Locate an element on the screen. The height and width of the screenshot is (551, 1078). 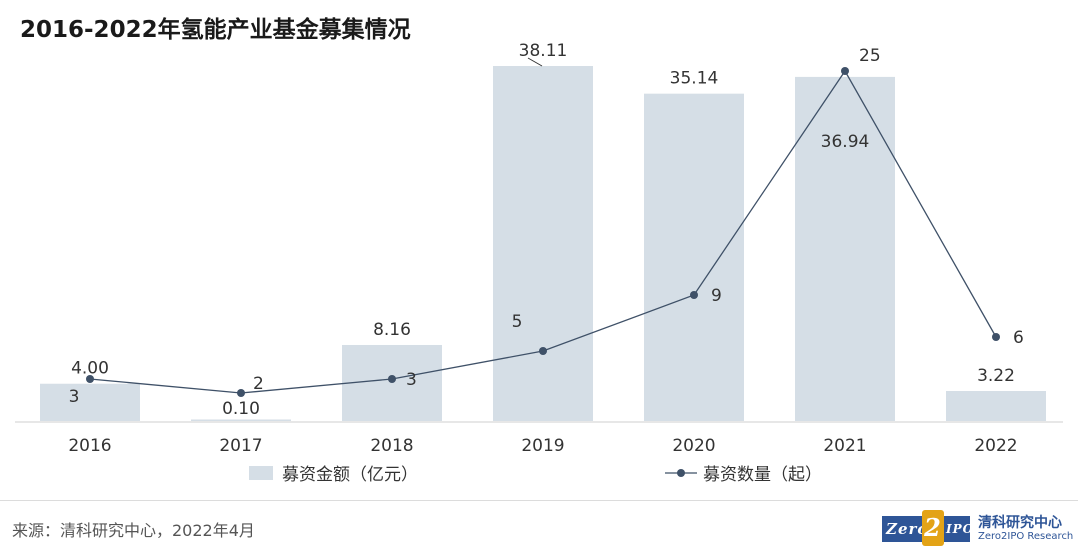
footer-divider is located at coordinates (539, 500).